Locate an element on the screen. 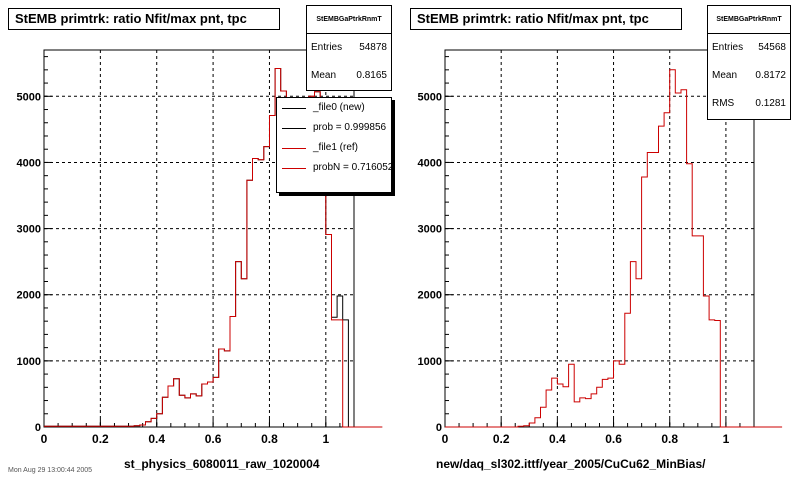 Image resolution: width=800 pixels, height=480 pixels. legend-label: _file1 (ref) is located at coordinates (336, 147).